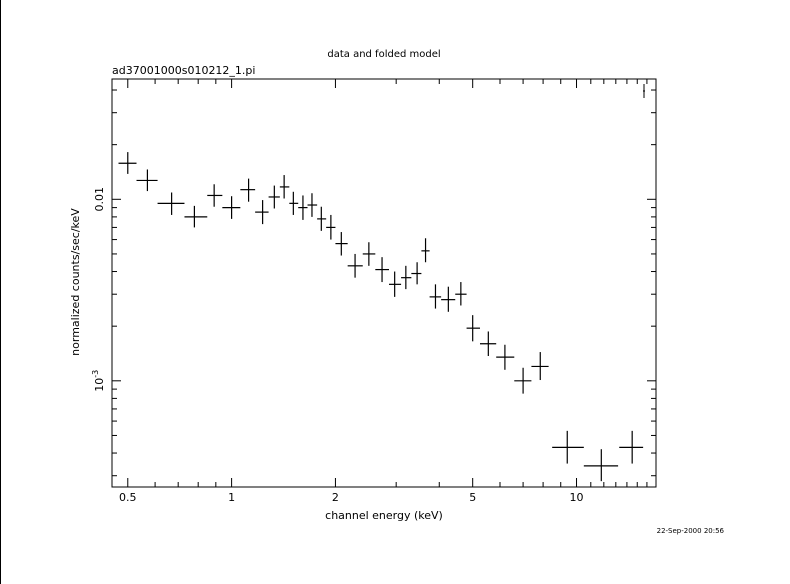 This screenshot has height=584, width=790. What do you see at coordinates (75, 282) in the screenshot?
I see `y-axis-label: normalized counts/sec/keV` at bounding box center [75, 282].